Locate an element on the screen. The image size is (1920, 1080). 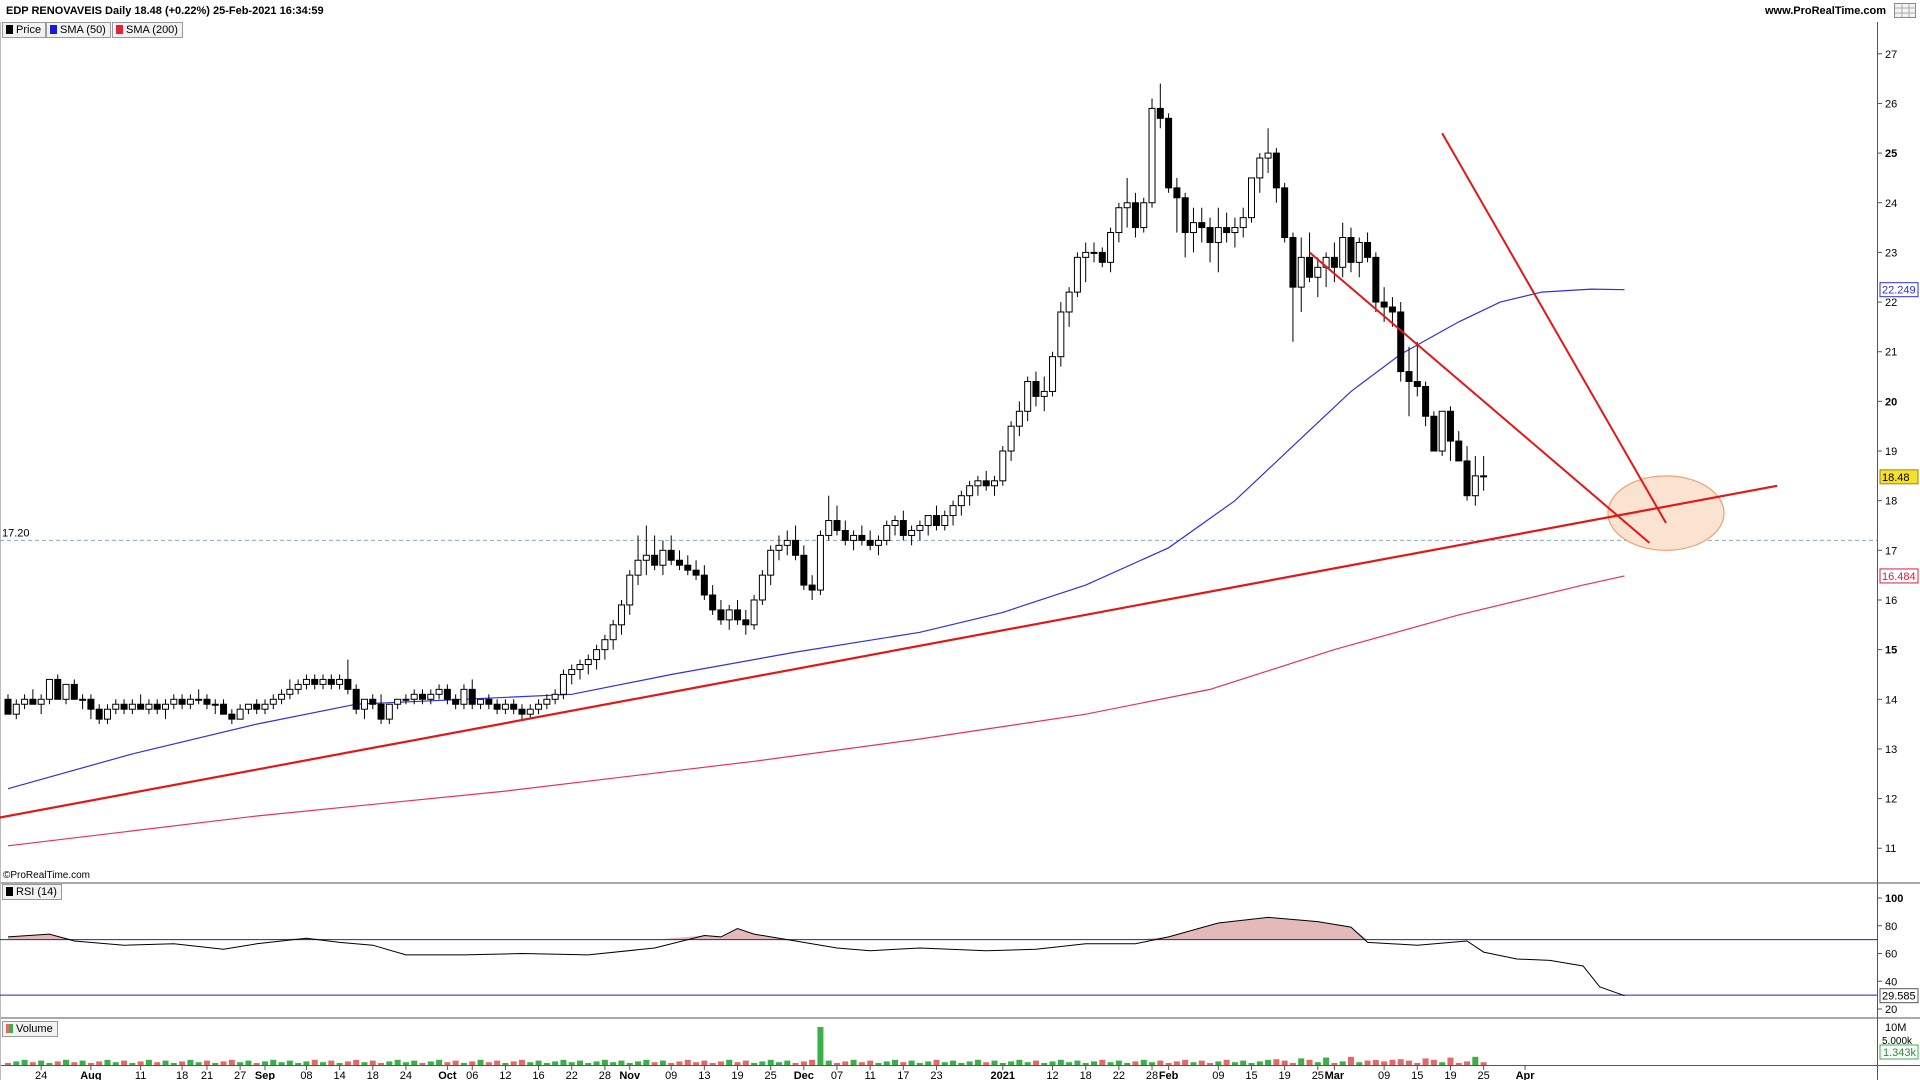
rsi-tick-label: 100 is located at coordinates (1894, 899).